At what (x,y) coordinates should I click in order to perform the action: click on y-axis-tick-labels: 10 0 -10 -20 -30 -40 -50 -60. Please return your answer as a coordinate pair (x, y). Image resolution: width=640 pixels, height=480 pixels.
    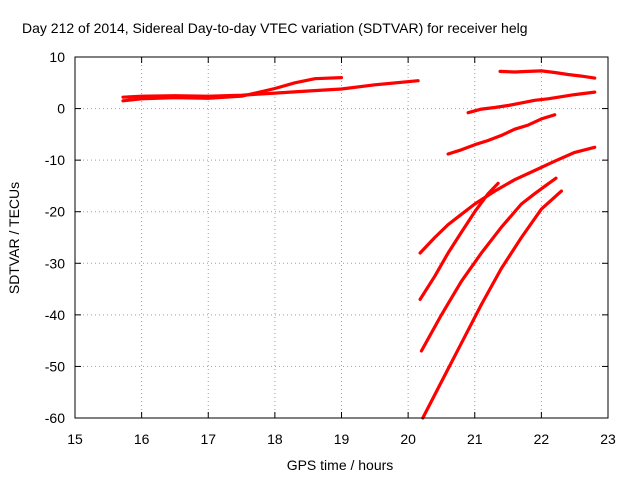
    Looking at the image, I should click on (55, 237).